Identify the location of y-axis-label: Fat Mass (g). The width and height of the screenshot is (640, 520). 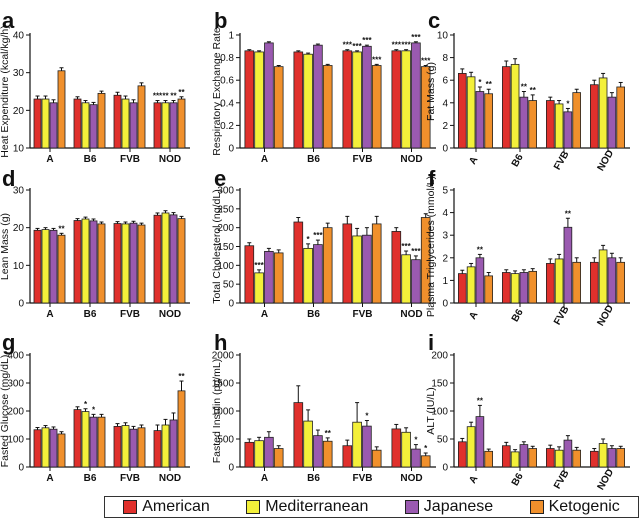
(431, 91).